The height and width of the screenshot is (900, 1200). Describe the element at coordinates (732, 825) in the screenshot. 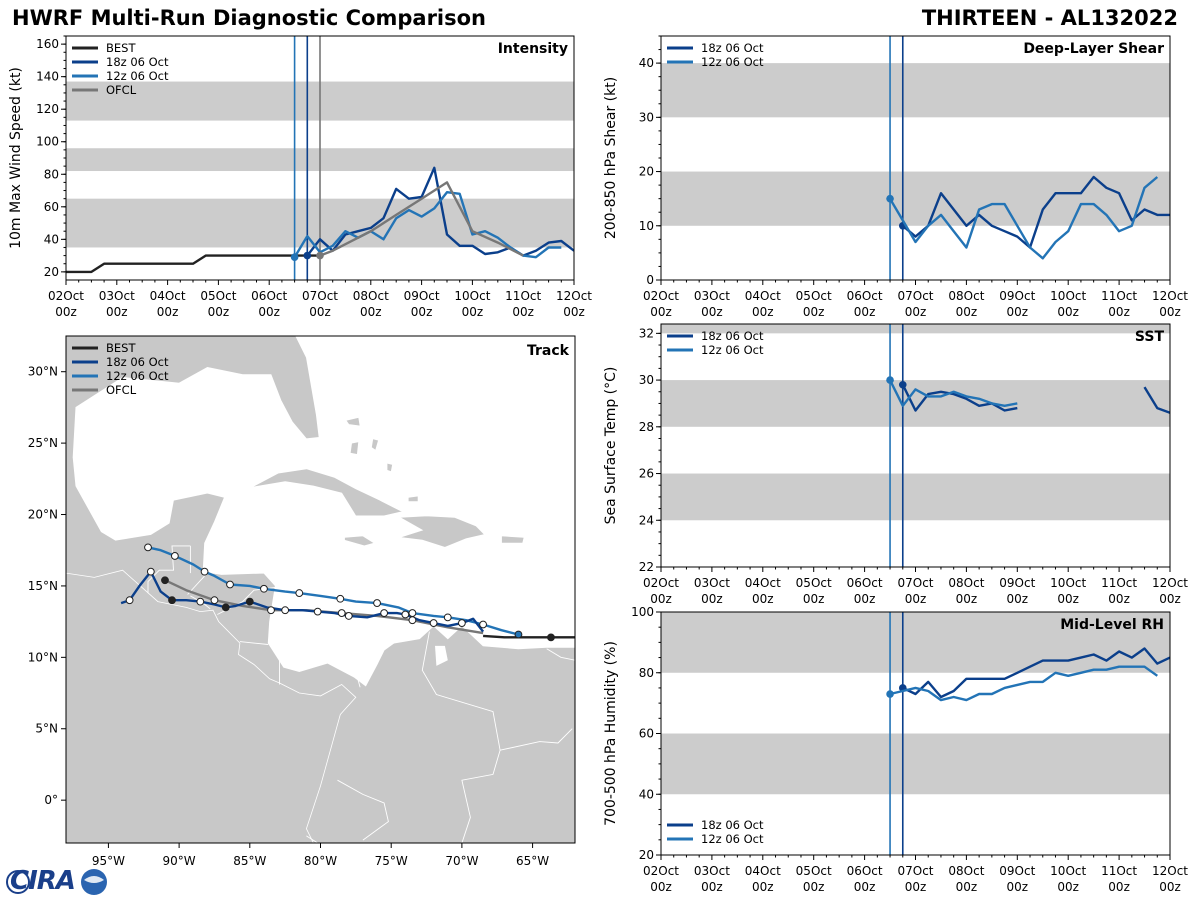

I see `rh-legend-label: 18z 06 Oct` at that location.